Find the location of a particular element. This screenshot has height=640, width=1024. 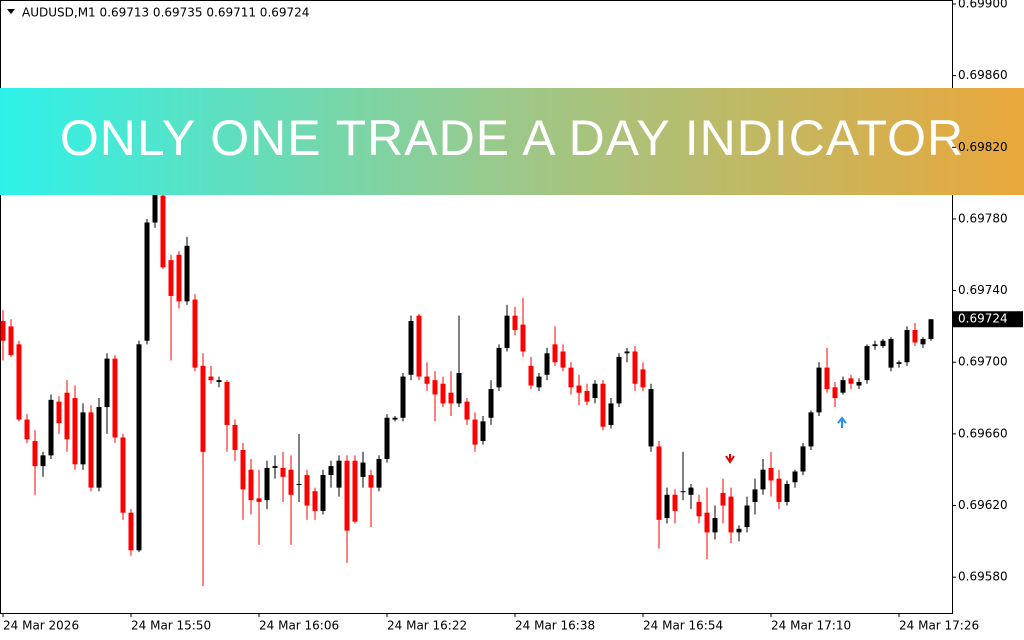

y-tick-label: 0.69900 is located at coordinates (983, 5).